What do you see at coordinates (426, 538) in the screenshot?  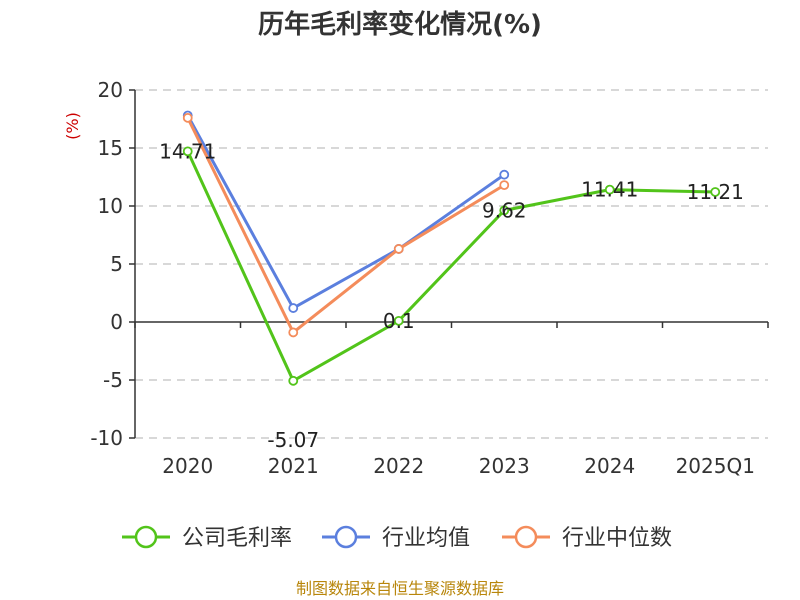 I see `legend-label: 行业均值` at bounding box center [426, 538].